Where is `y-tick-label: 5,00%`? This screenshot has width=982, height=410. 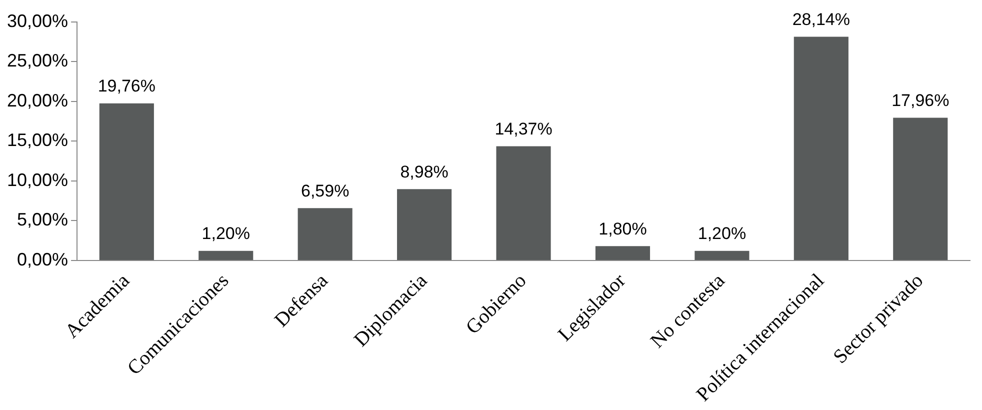 y-tick-label: 5,00% is located at coordinates (42, 220).